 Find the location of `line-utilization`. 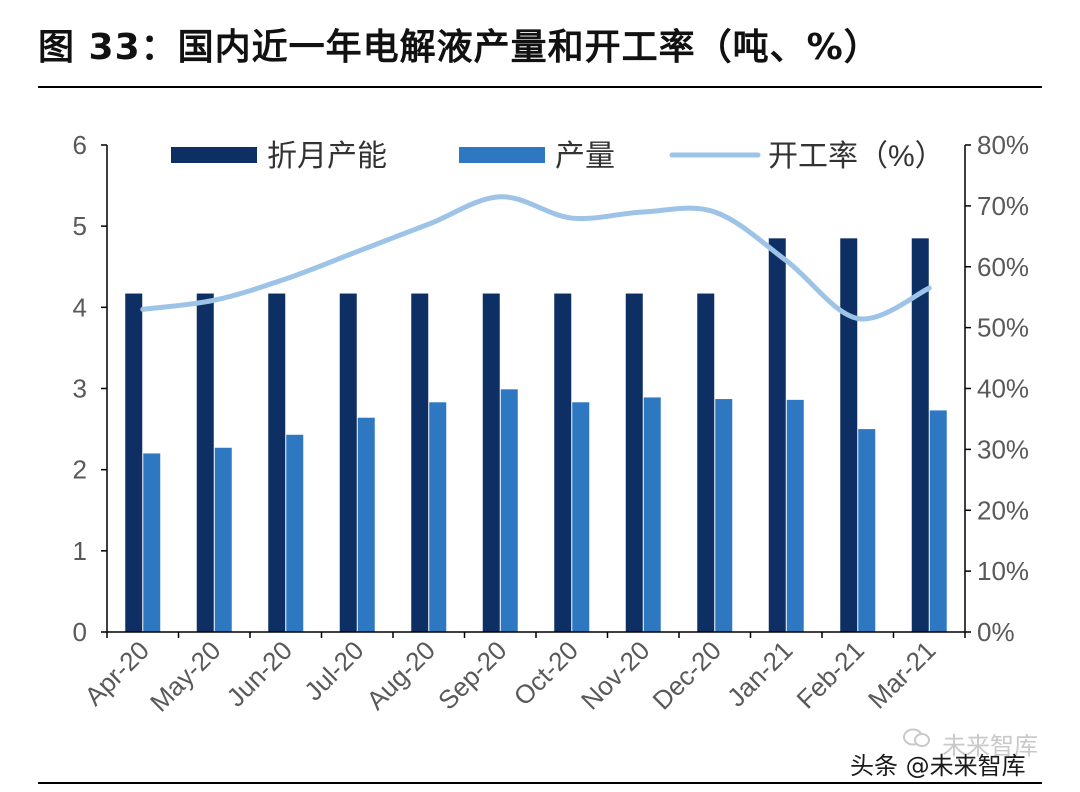

line-utilization is located at coordinates (536, 258).